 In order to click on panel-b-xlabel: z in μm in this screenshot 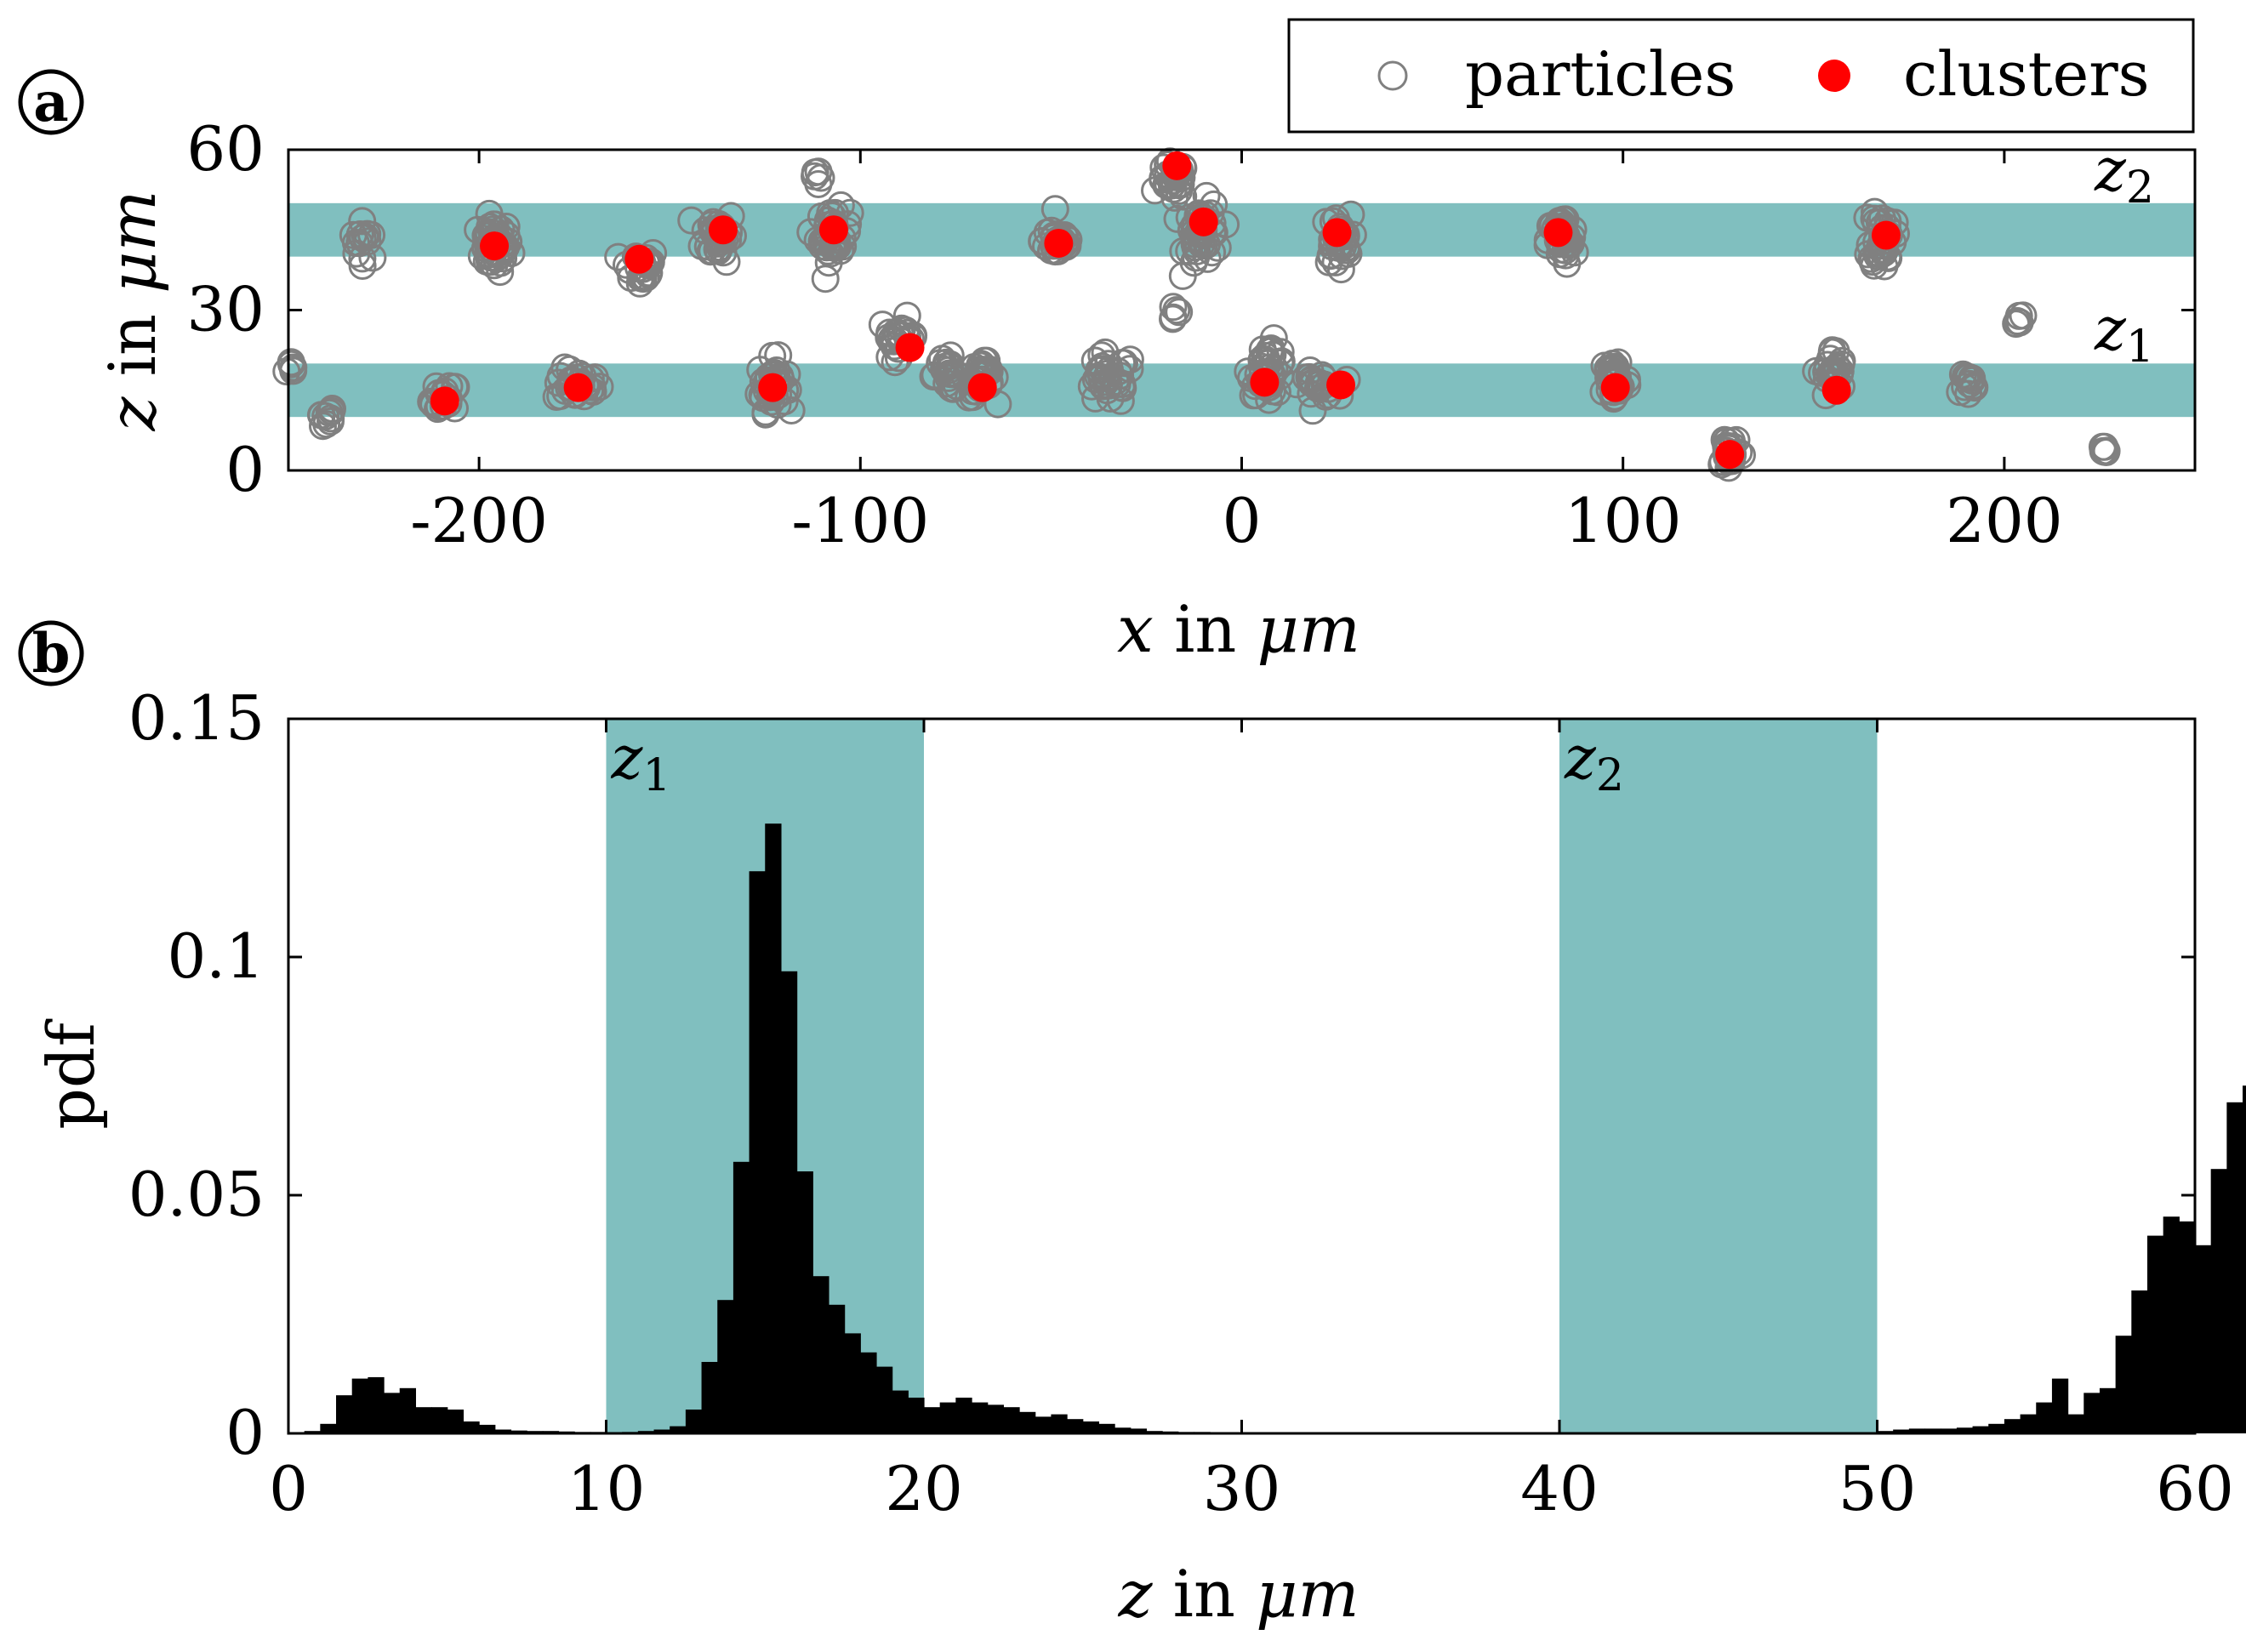, I will do `click(1238, 1594)`.